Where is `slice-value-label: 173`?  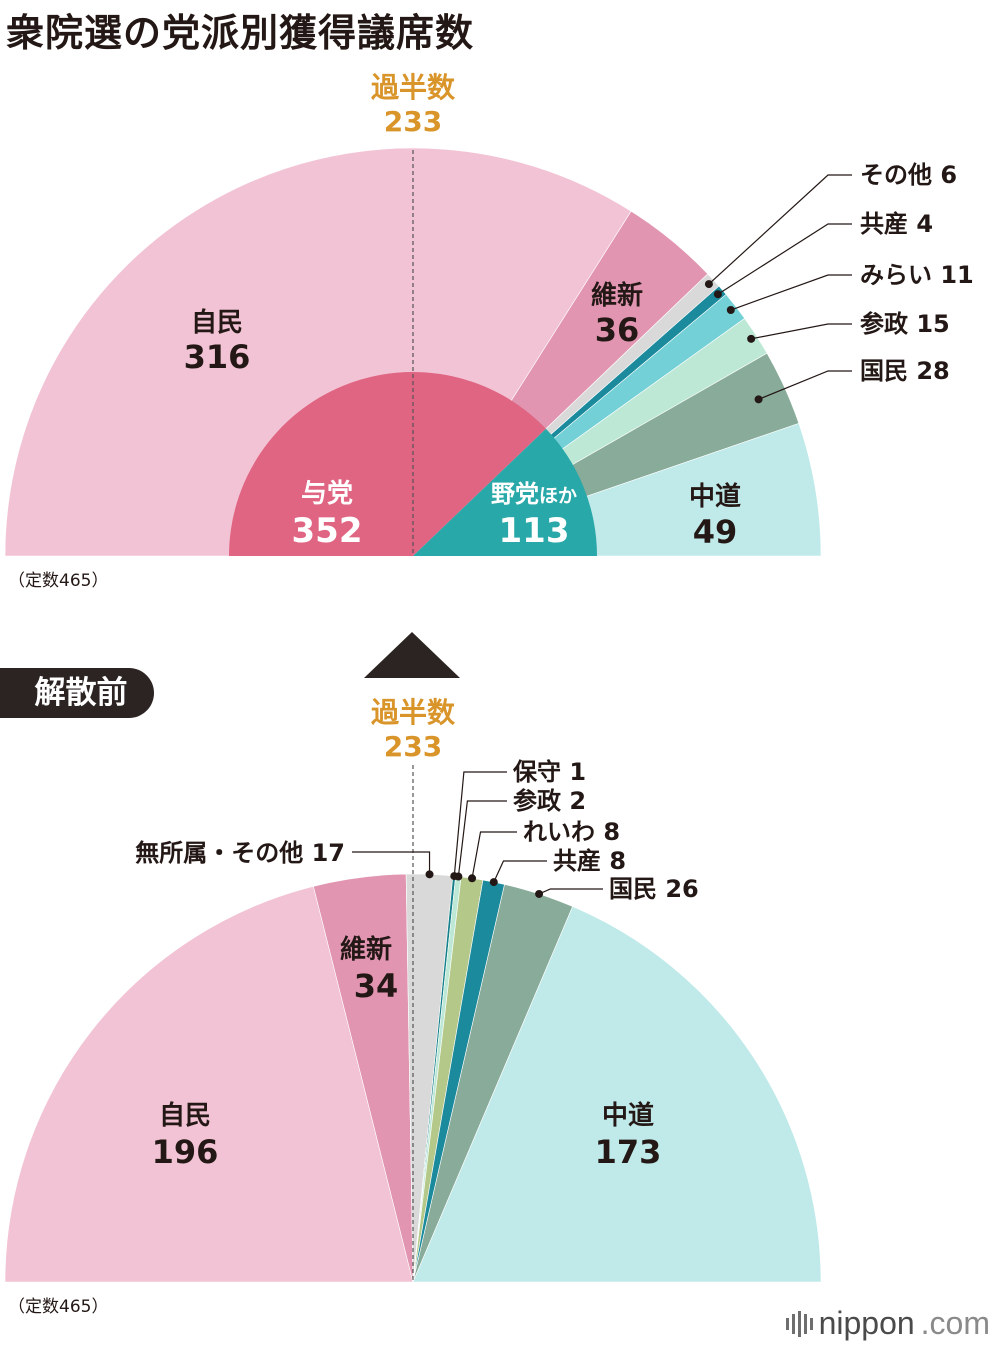
slice-value-label: 173 is located at coordinates (628, 1152).